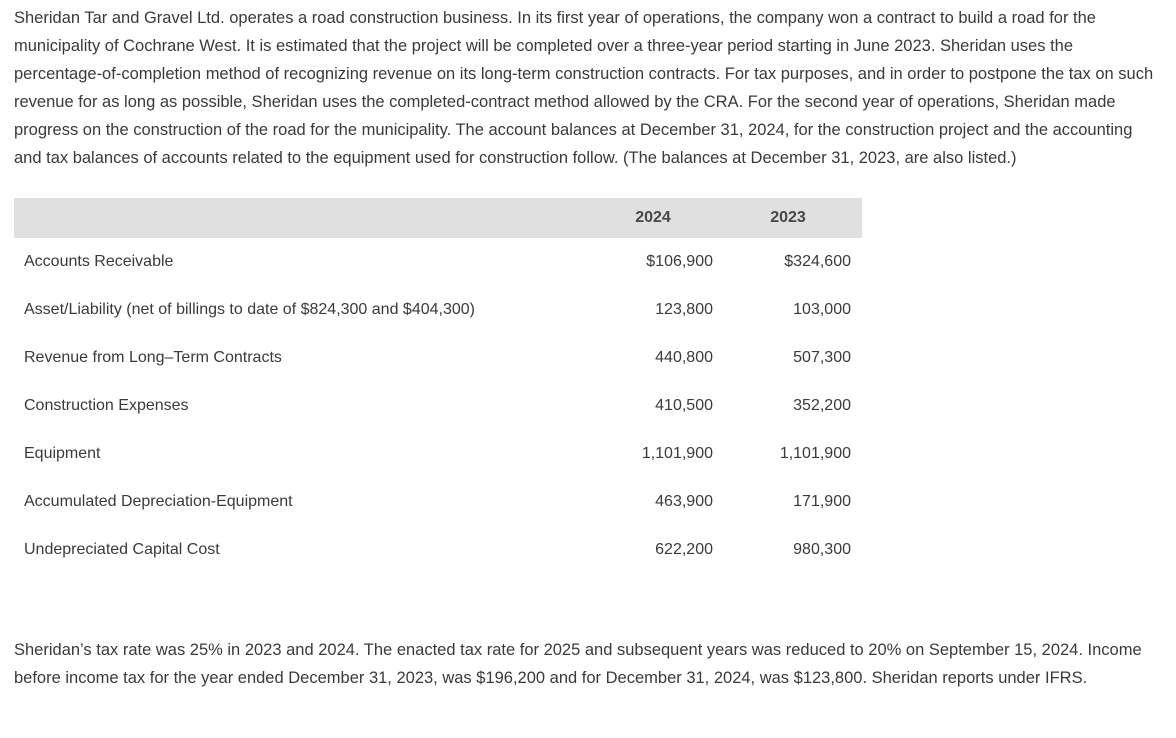 Image resolution: width=1176 pixels, height=738 pixels. I want to click on account-label: Undepreciated Capital Cost, so click(303, 550).